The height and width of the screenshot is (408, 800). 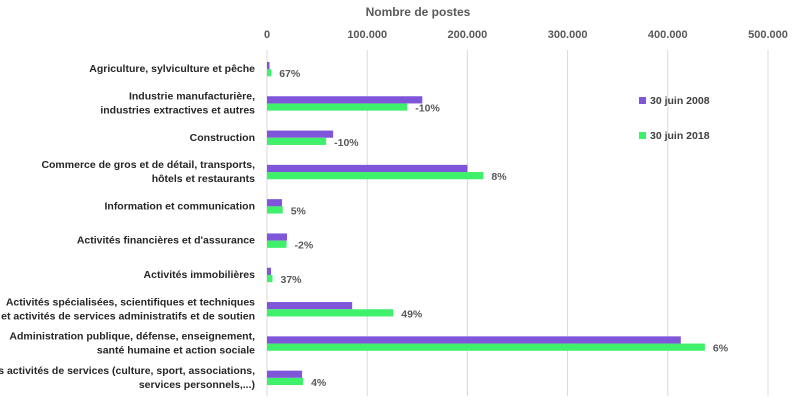 I want to click on data-label: 6%, so click(x=721, y=349).